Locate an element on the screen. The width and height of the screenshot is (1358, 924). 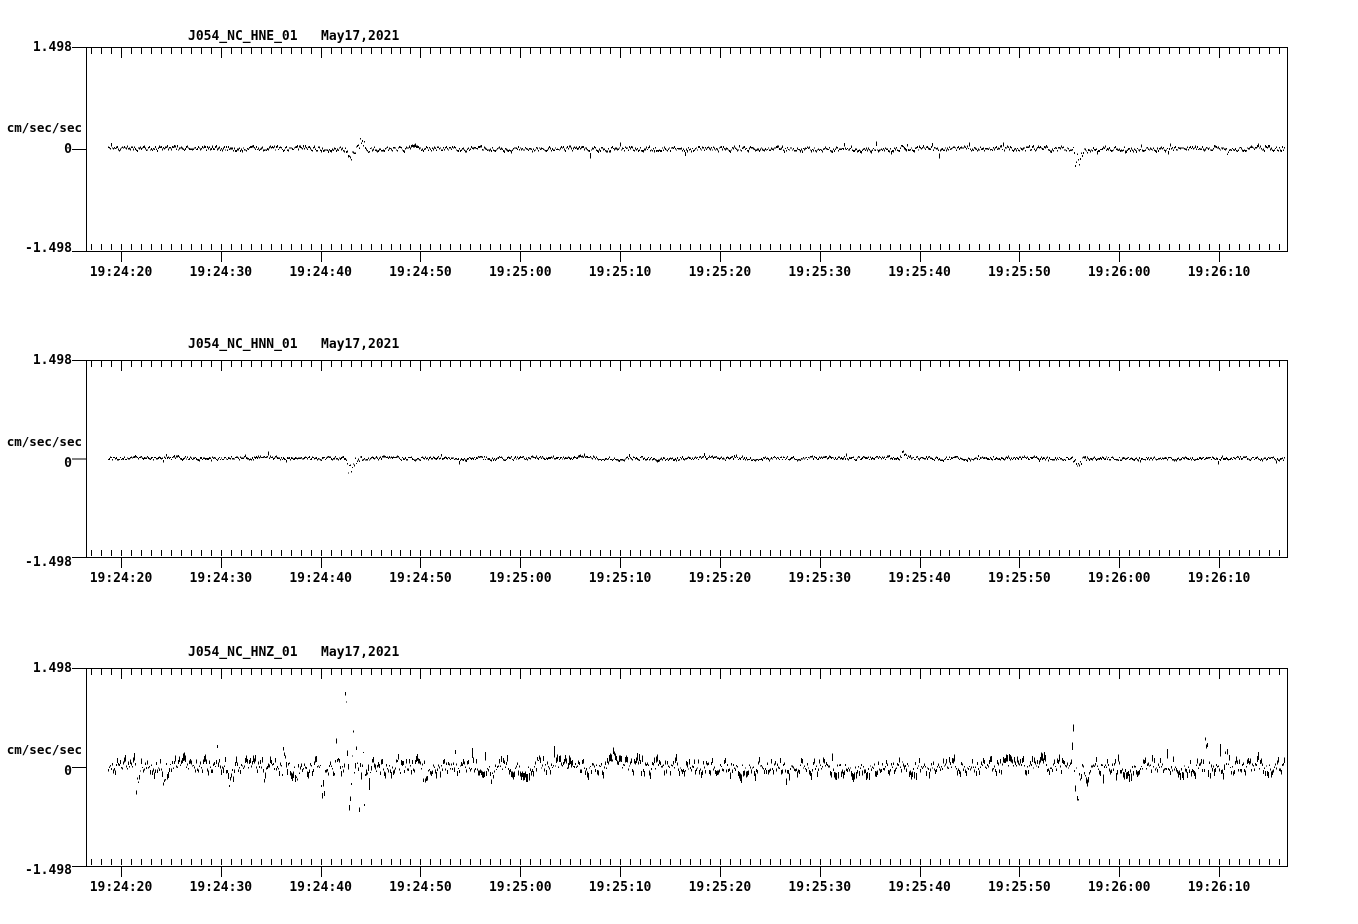
ytick-bottom-hnz: -1.498 is located at coordinates (48, 870).